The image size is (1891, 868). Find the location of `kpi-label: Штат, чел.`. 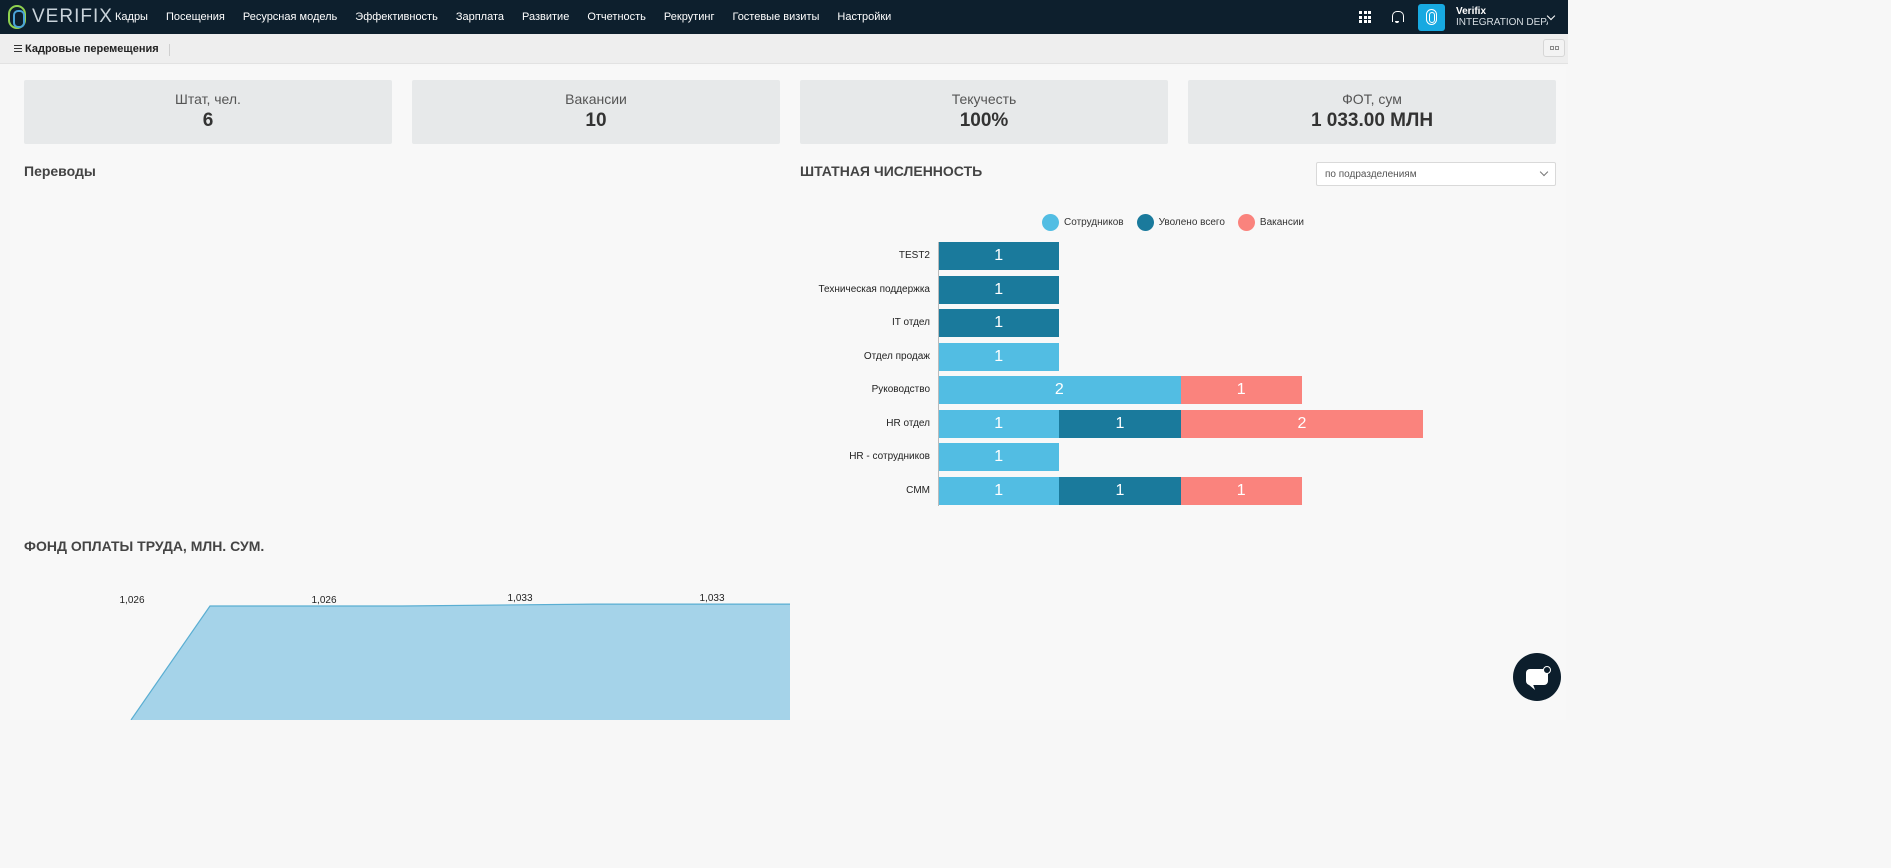

kpi-label: Штат, чел. is located at coordinates (208, 99).